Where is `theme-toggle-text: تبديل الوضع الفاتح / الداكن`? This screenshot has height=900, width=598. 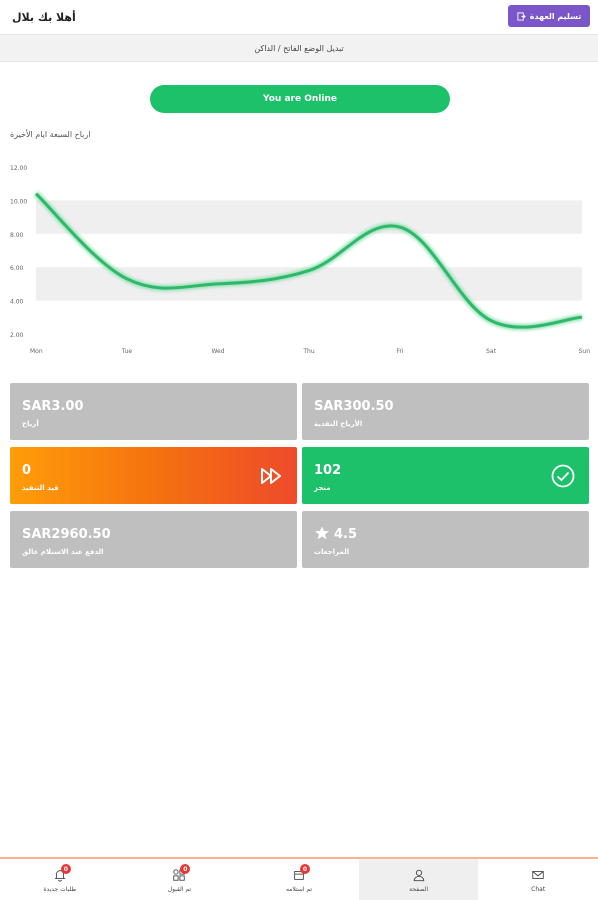
theme-toggle-text: تبديل الوضع الفاتح / الداكن is located at coordinates (299, 48).